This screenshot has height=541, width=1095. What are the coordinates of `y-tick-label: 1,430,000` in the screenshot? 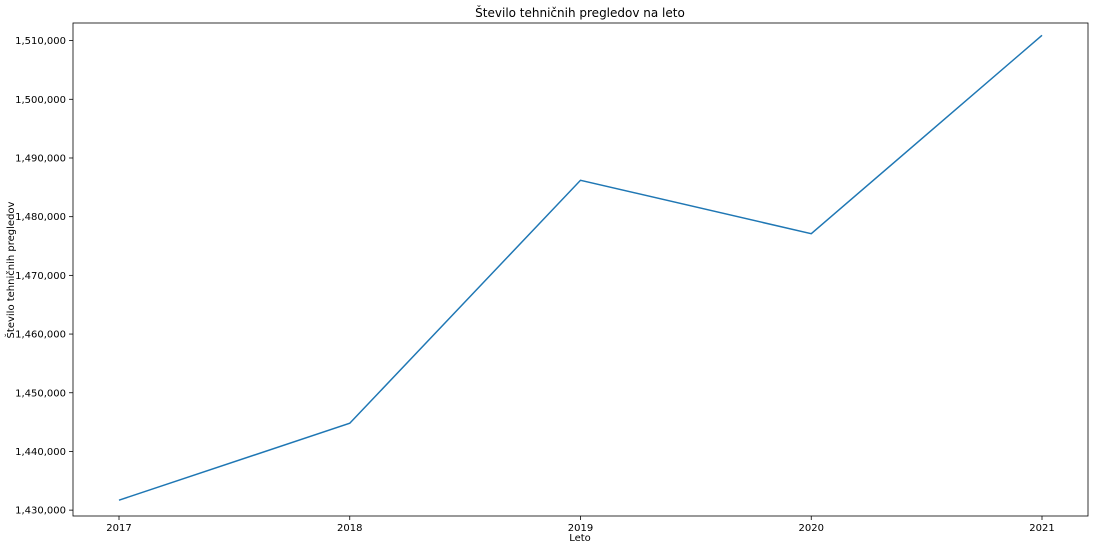 It's located at (40, 511).